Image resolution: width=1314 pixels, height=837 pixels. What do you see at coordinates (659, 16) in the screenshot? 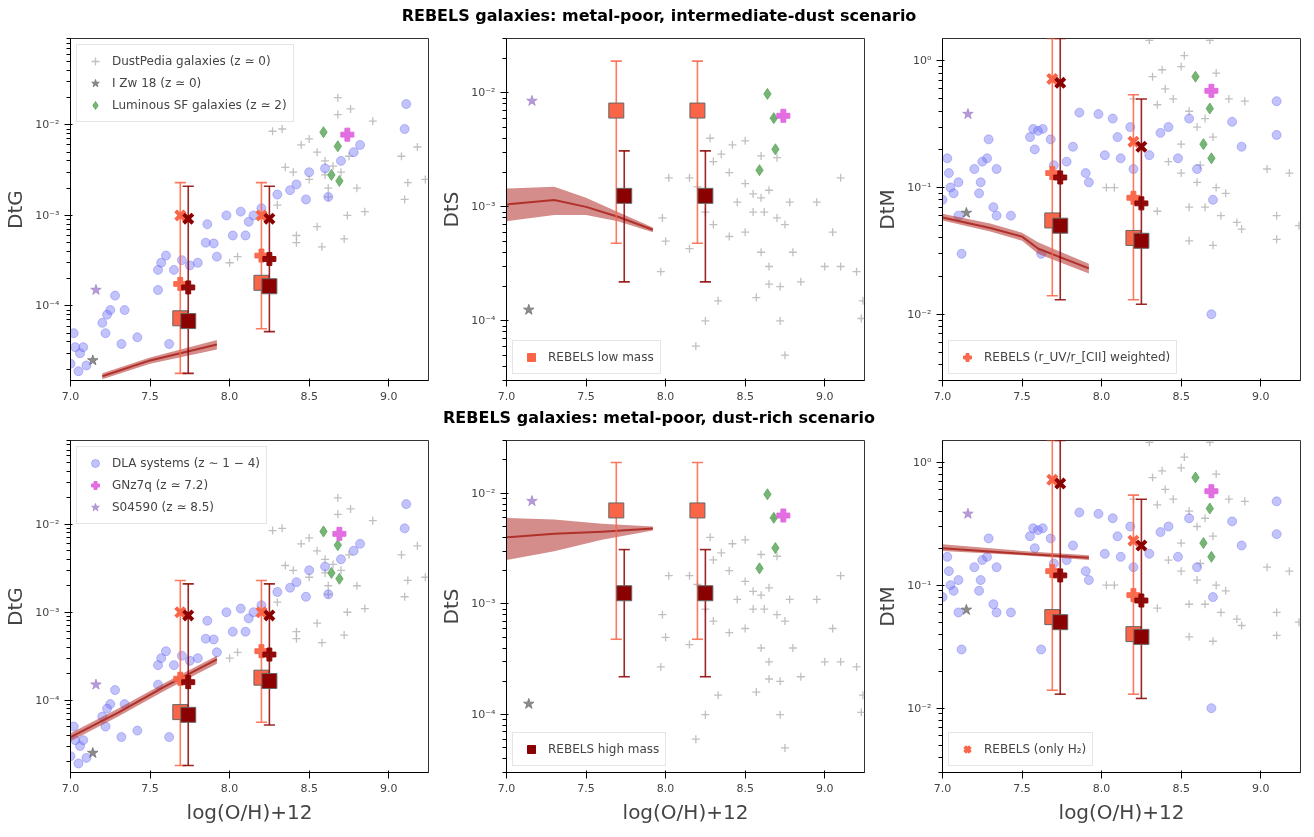
I see `chart-title: REBELS galaxies: metal-poor, intermediate-dust scenario` at bounding box center [659, 16].